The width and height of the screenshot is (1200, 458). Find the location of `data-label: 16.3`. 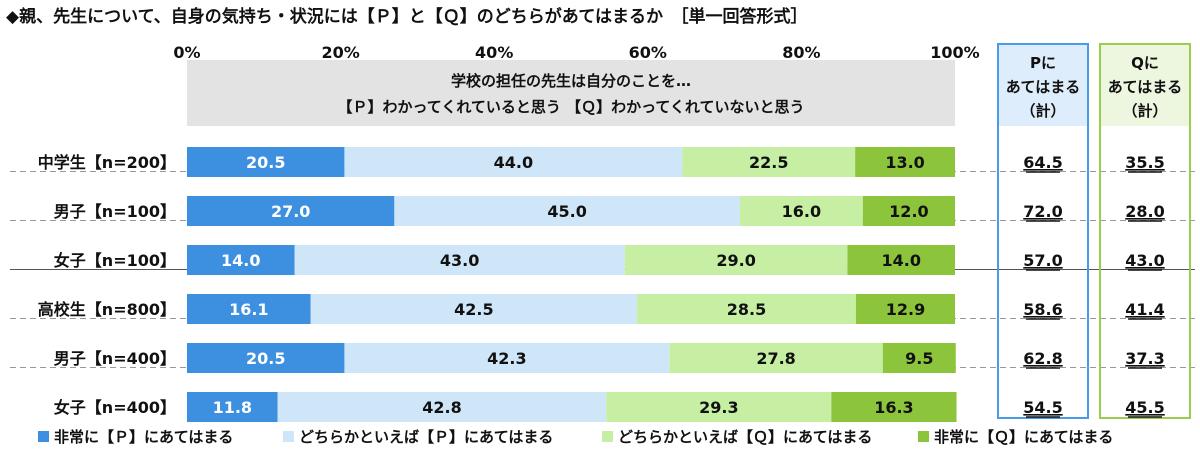

data-label: 16.3 is located at coordinates (893, 407).